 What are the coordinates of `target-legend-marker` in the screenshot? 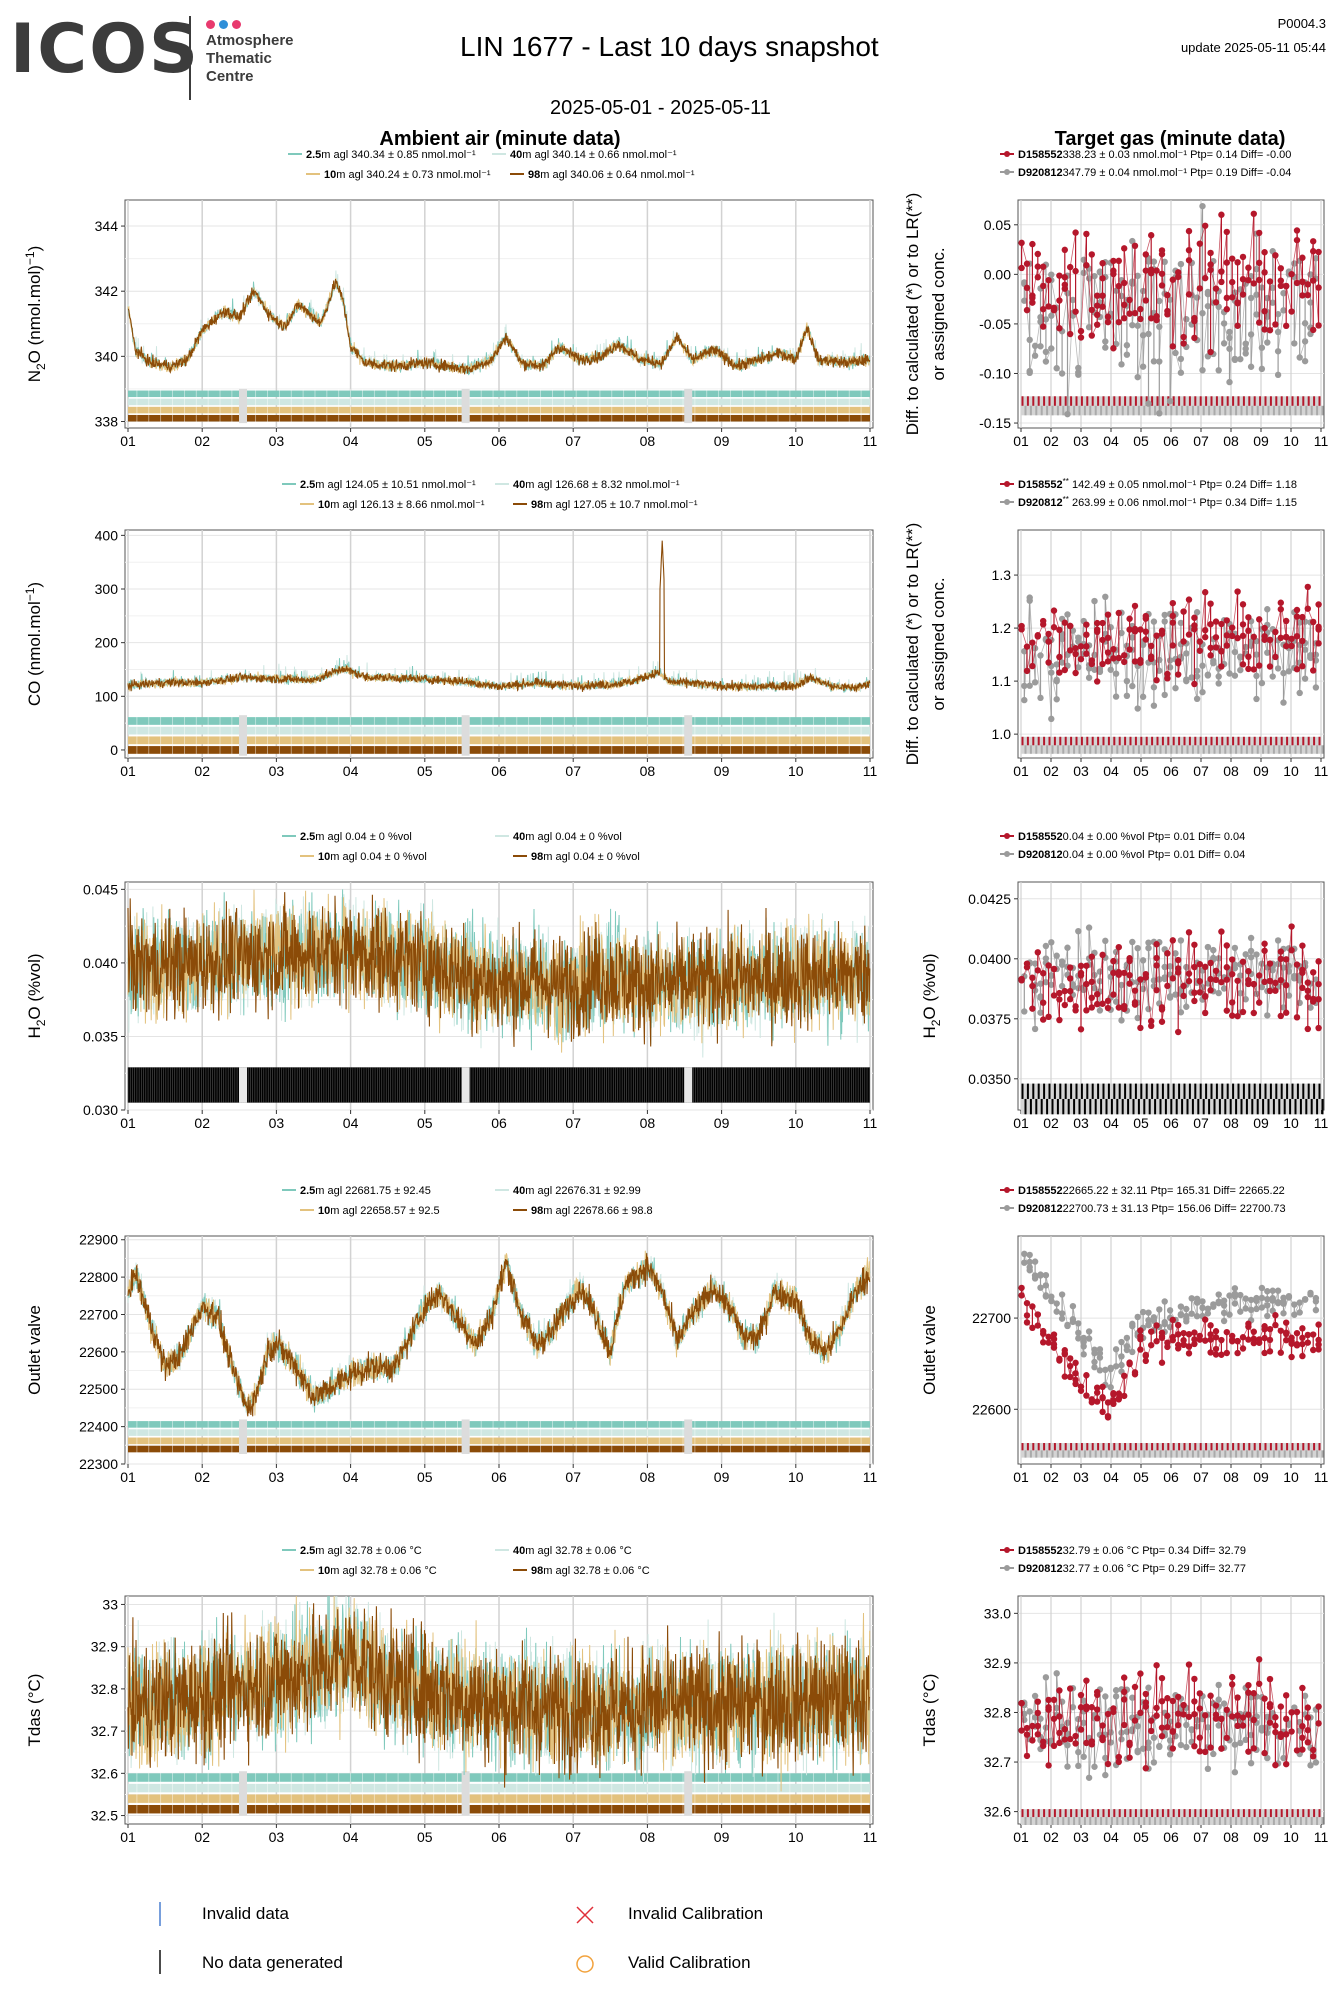 It's located at (1007, 1208).